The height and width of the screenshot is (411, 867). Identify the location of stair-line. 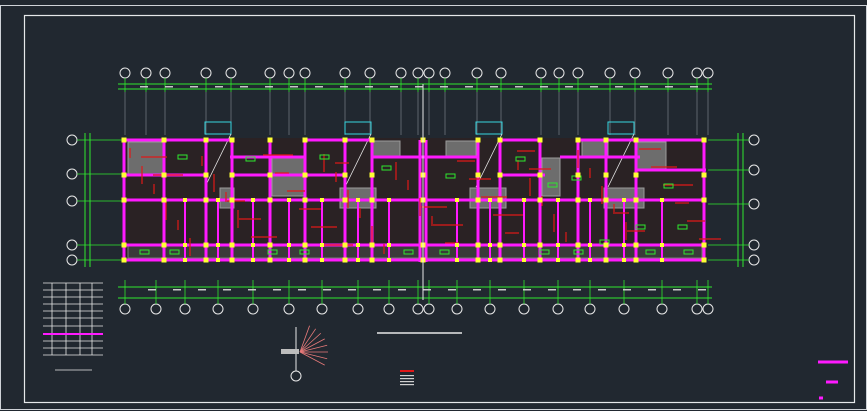
(218, 160).